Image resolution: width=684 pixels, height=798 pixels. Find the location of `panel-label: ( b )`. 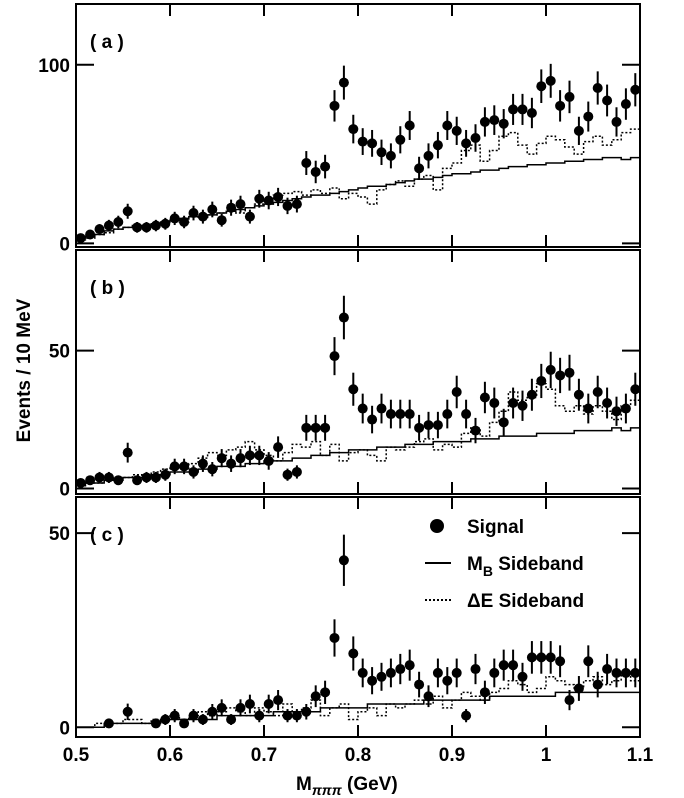

panel-label: ( b ) is located at coordinates (107, 288).